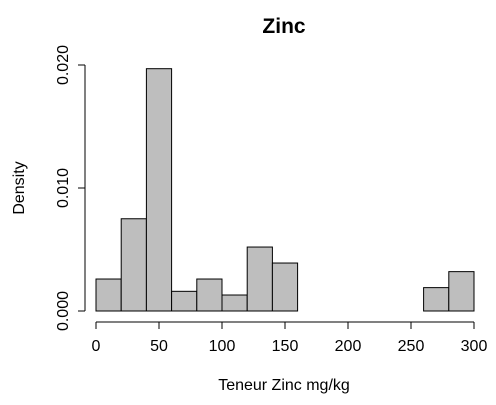 This screenshot has height=405, width=496. Describe the element at coordinates (222, 346) in the screenshot. I see `x-tick-label: 100` at that location.